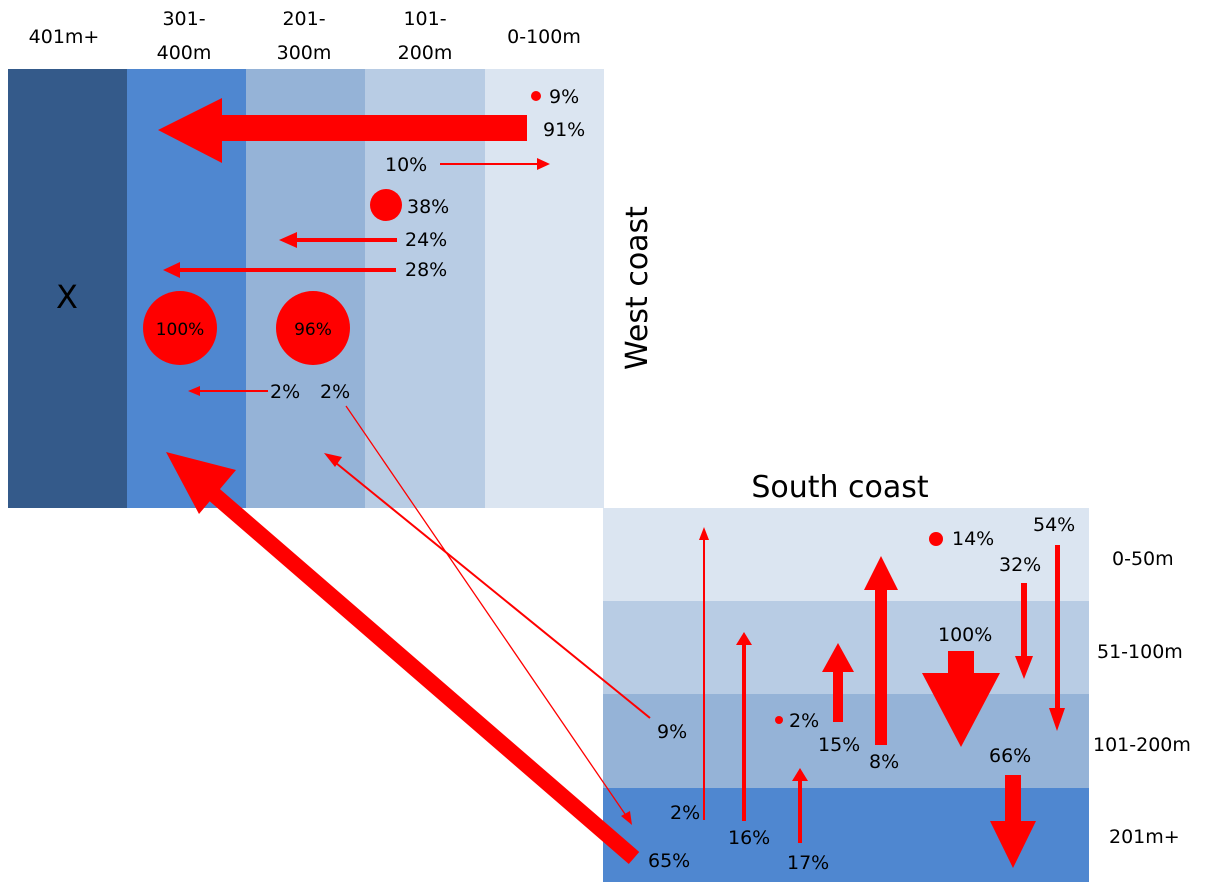  Describe the element at coordinates (881, 666) in the screenshot. I see `arrow-8-percent-shaft` at that location.